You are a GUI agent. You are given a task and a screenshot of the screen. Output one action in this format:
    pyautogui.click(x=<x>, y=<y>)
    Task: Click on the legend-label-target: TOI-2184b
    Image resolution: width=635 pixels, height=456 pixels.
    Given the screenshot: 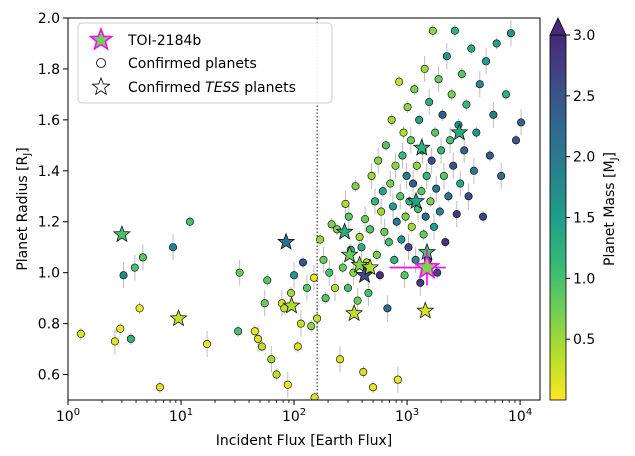 What is the action you would take?
    pyautogui.click(x=164, y=41)
    